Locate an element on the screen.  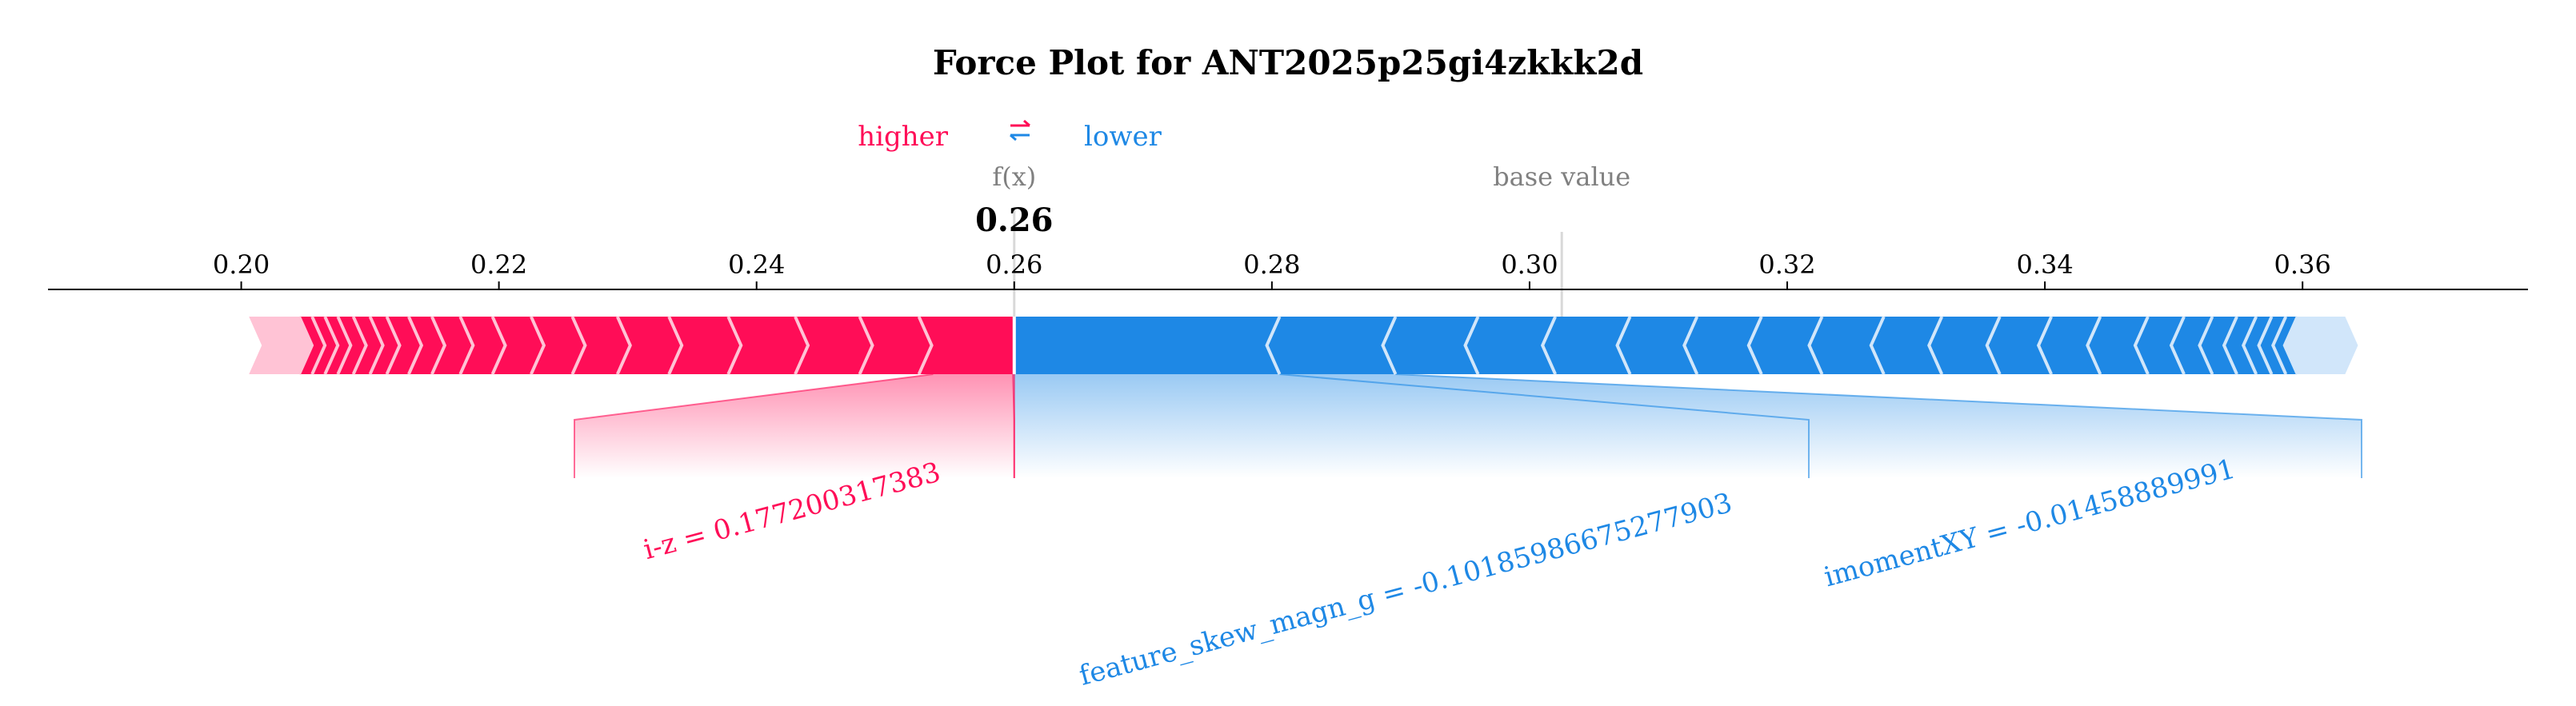
arrows-icon is located at coordinates (1020, 130).